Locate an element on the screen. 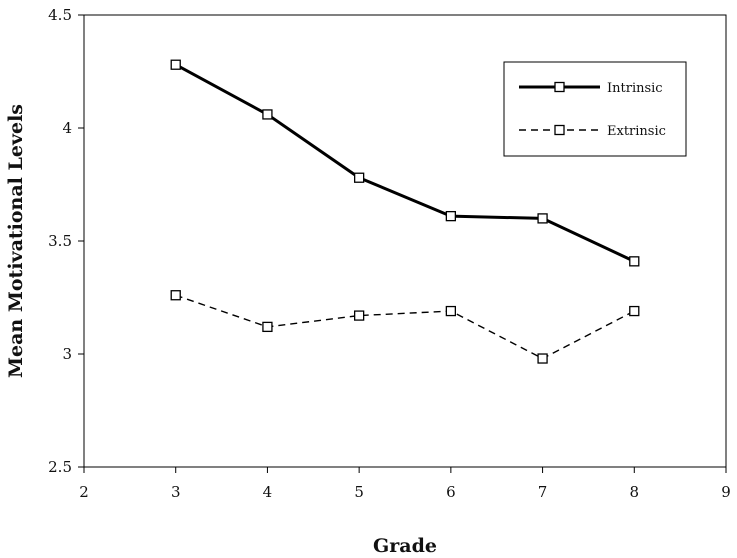 The image size is (737, 558). x-axis-ticks: 2 3 4 5 6 7 8 9 is located at coordinates (405, 484).